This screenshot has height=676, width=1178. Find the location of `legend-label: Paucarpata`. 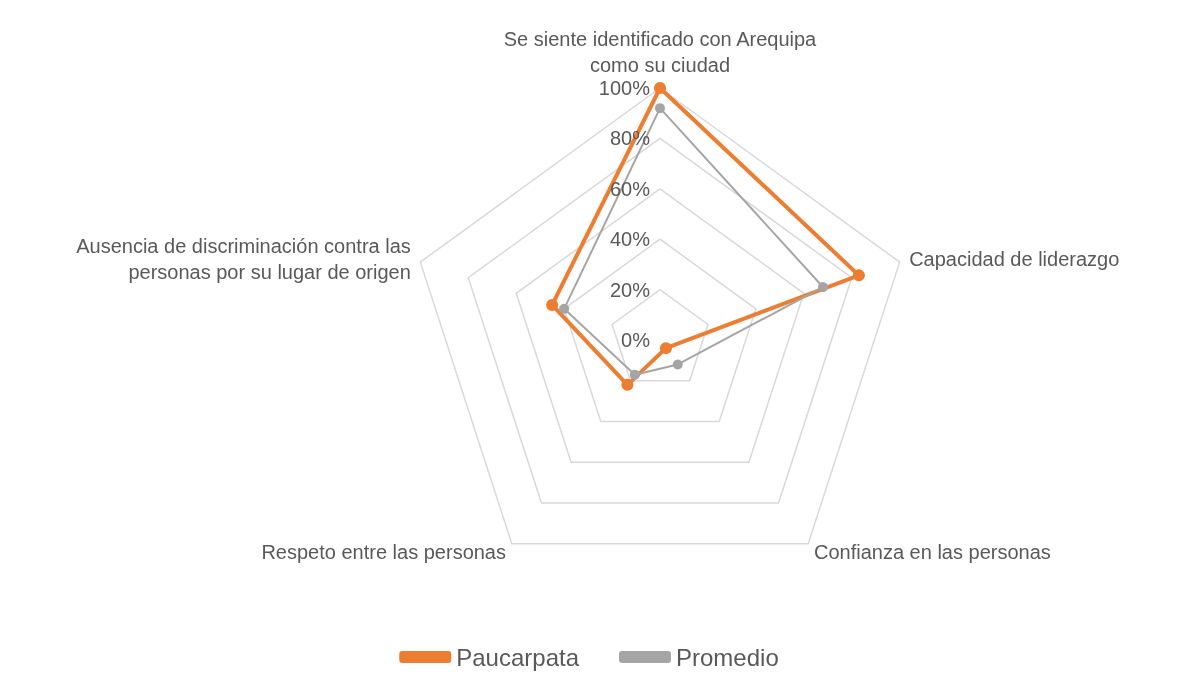

legend-label: Paucarpata is located at coordinates (518, 657).